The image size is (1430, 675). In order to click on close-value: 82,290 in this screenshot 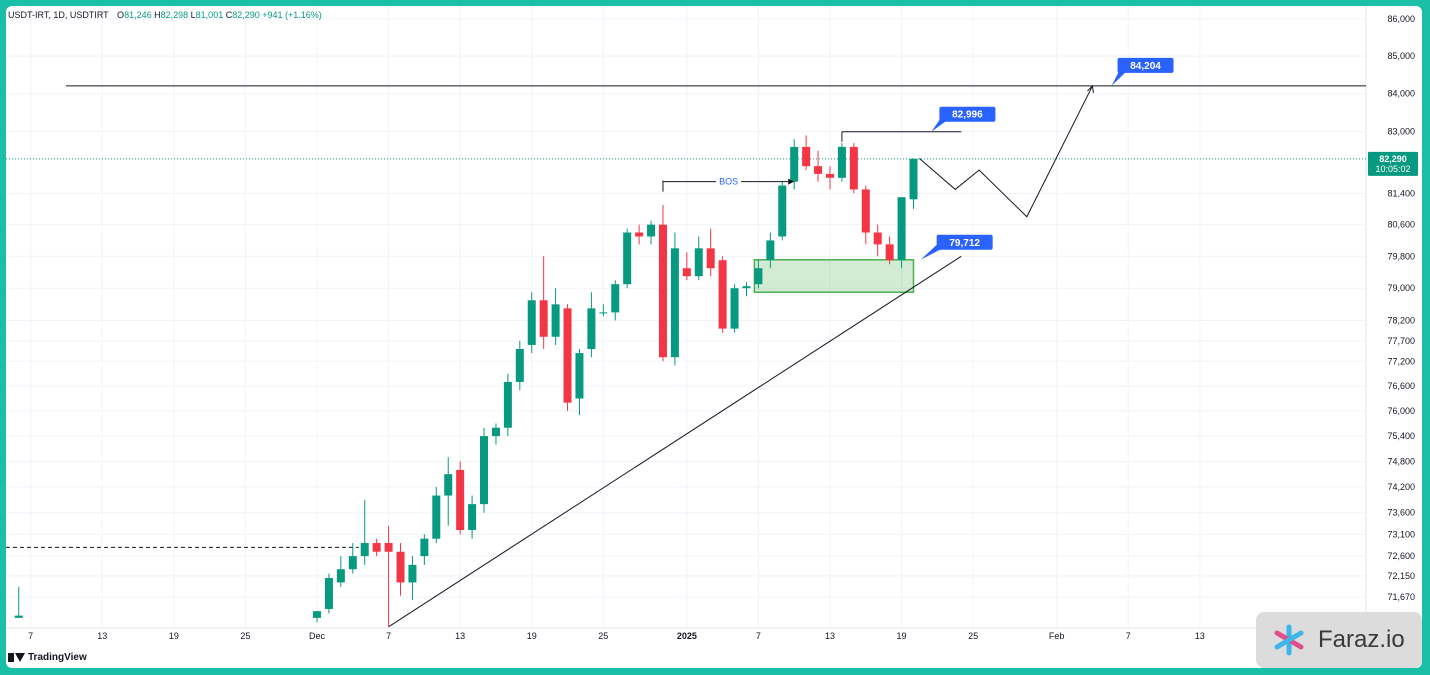, I will do `click(246, 15)`.